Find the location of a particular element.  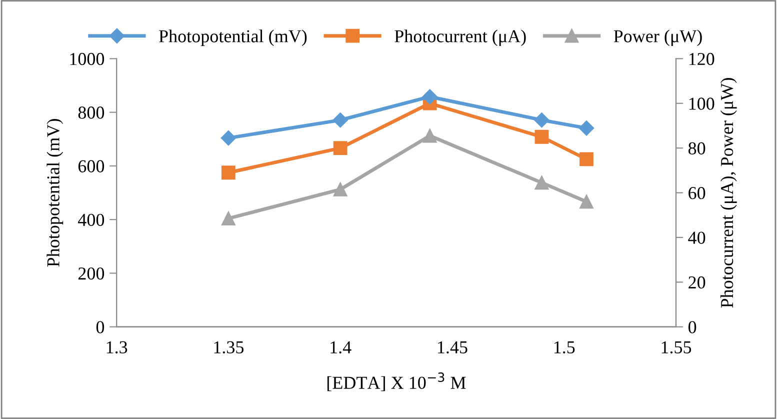

y-axis-title: Photopotential (mV) is located at coordinates (55, 193).